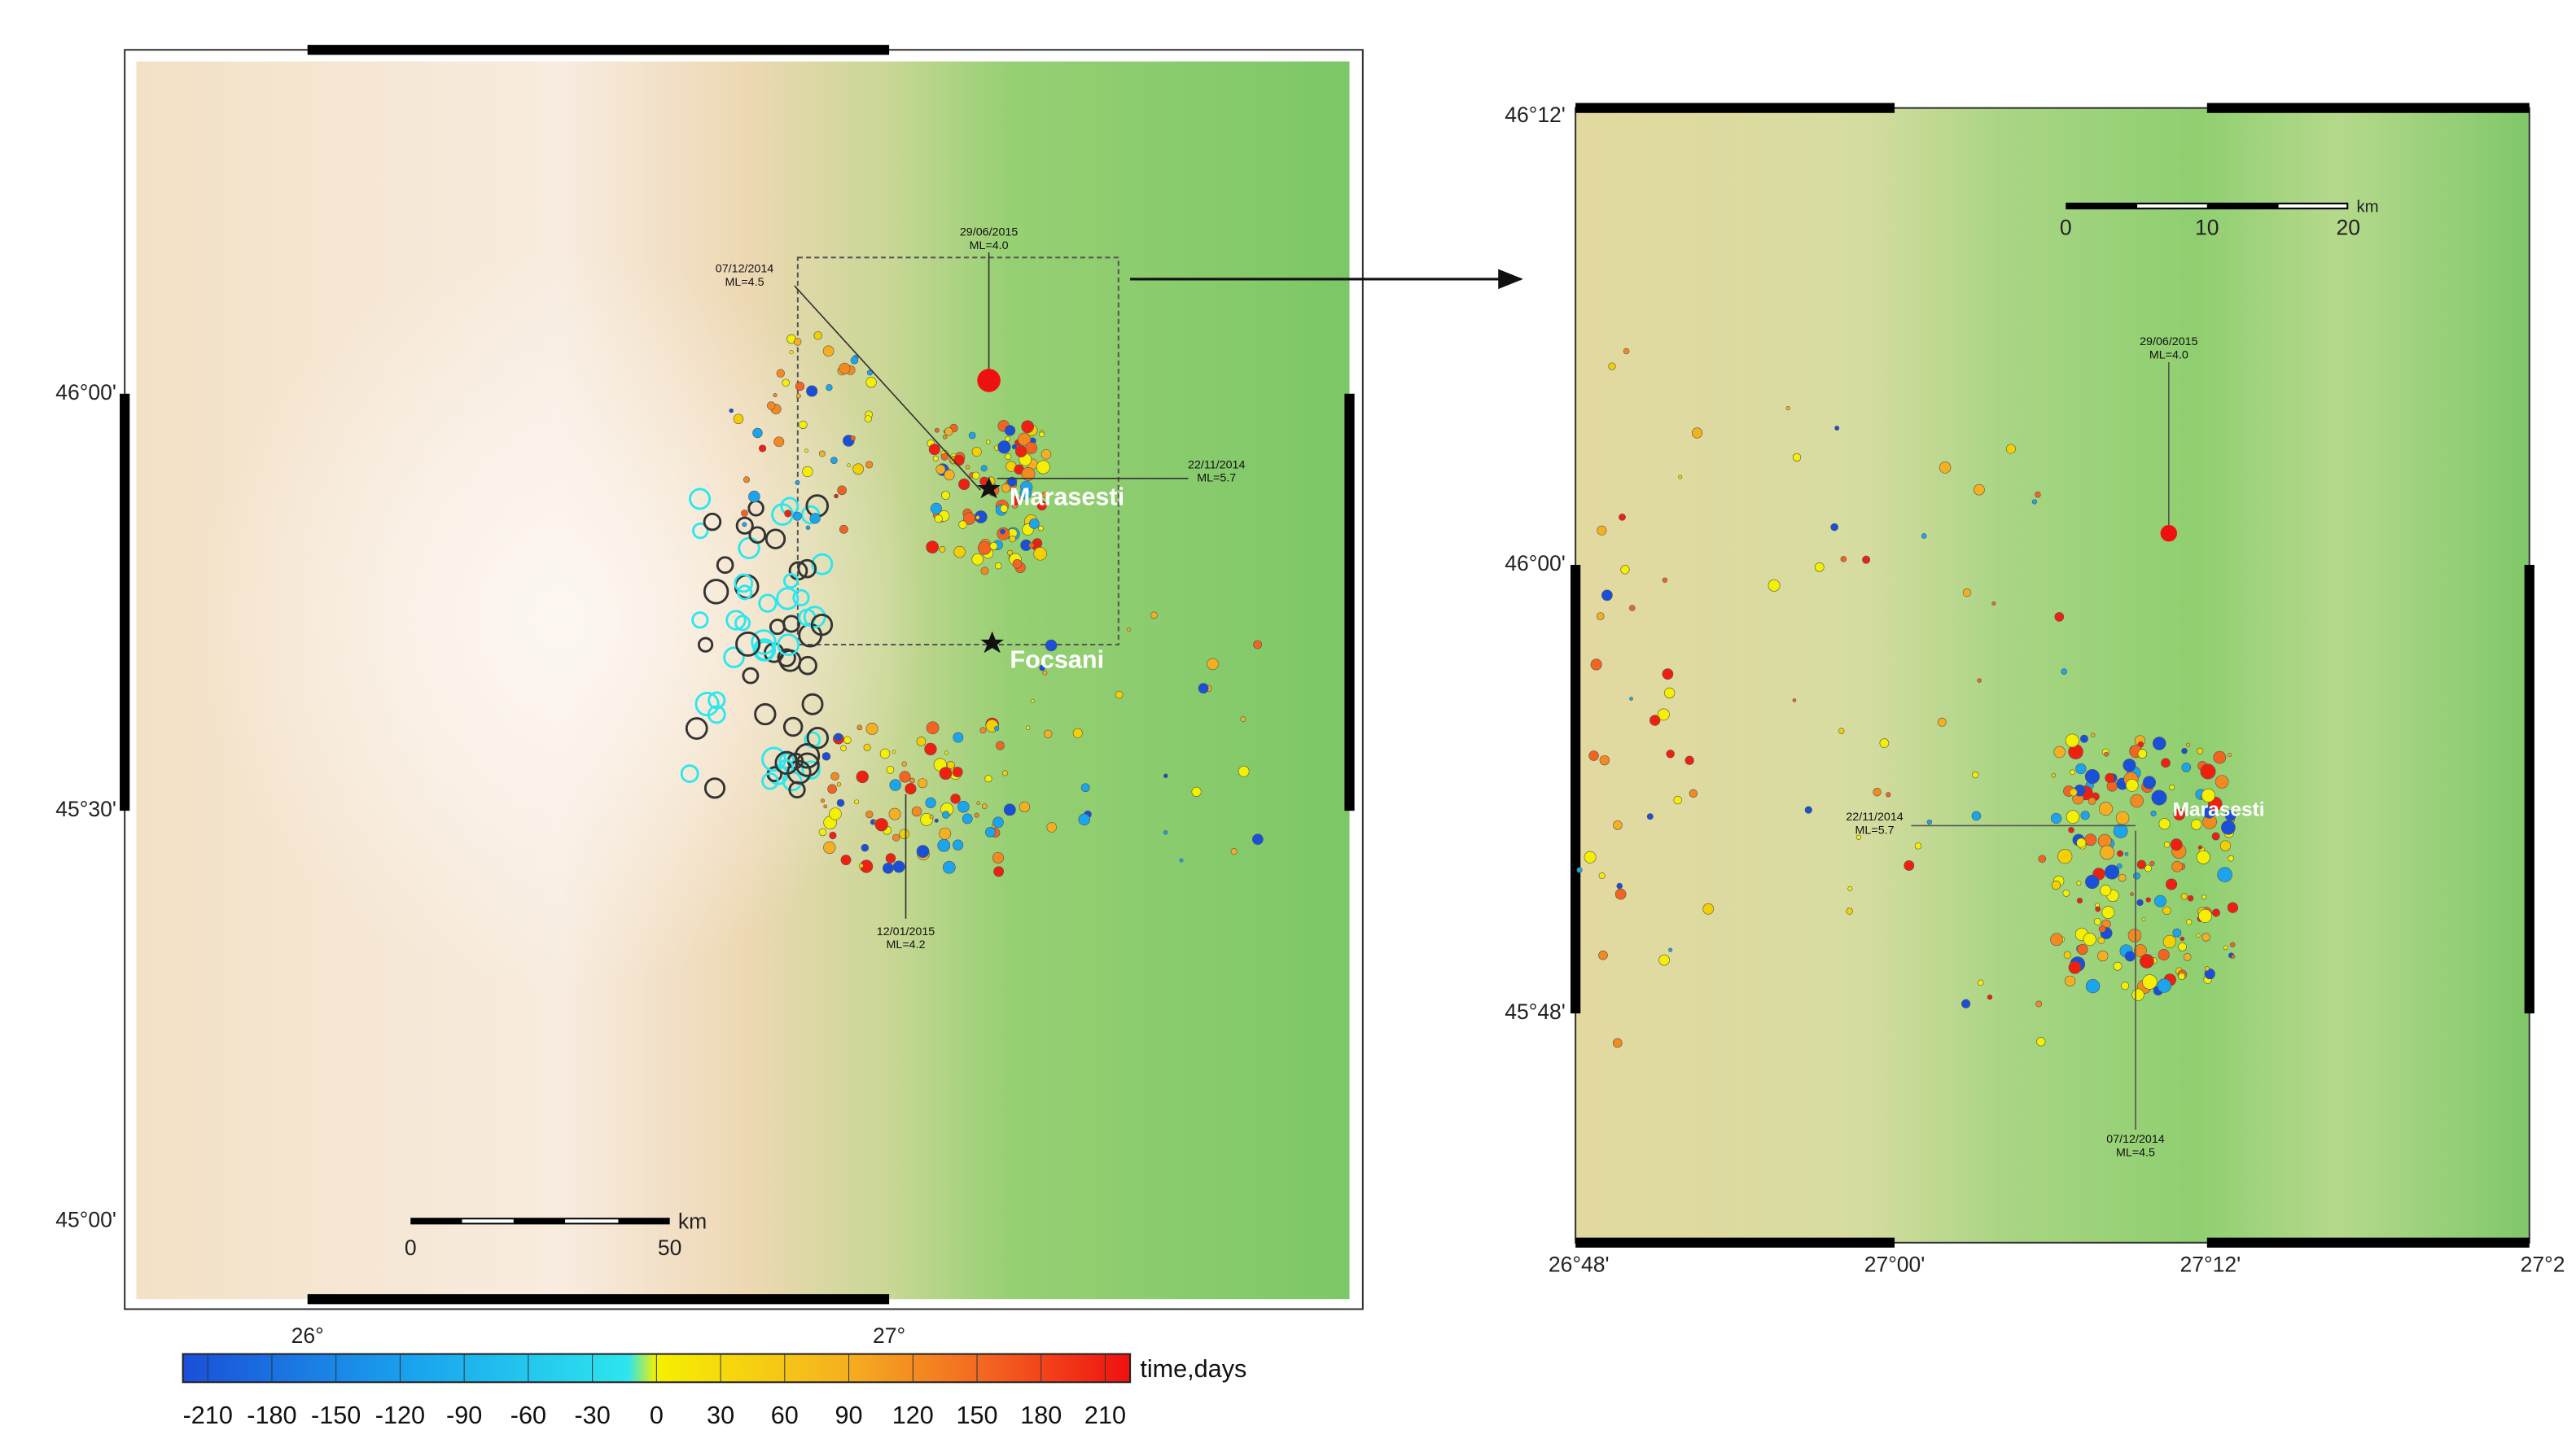 Image resolution: width=2576 pixels, height=1452 pixels. Describe the element at coordinates (991, 585) in the screenshot. I see `leader-lines` at that location.